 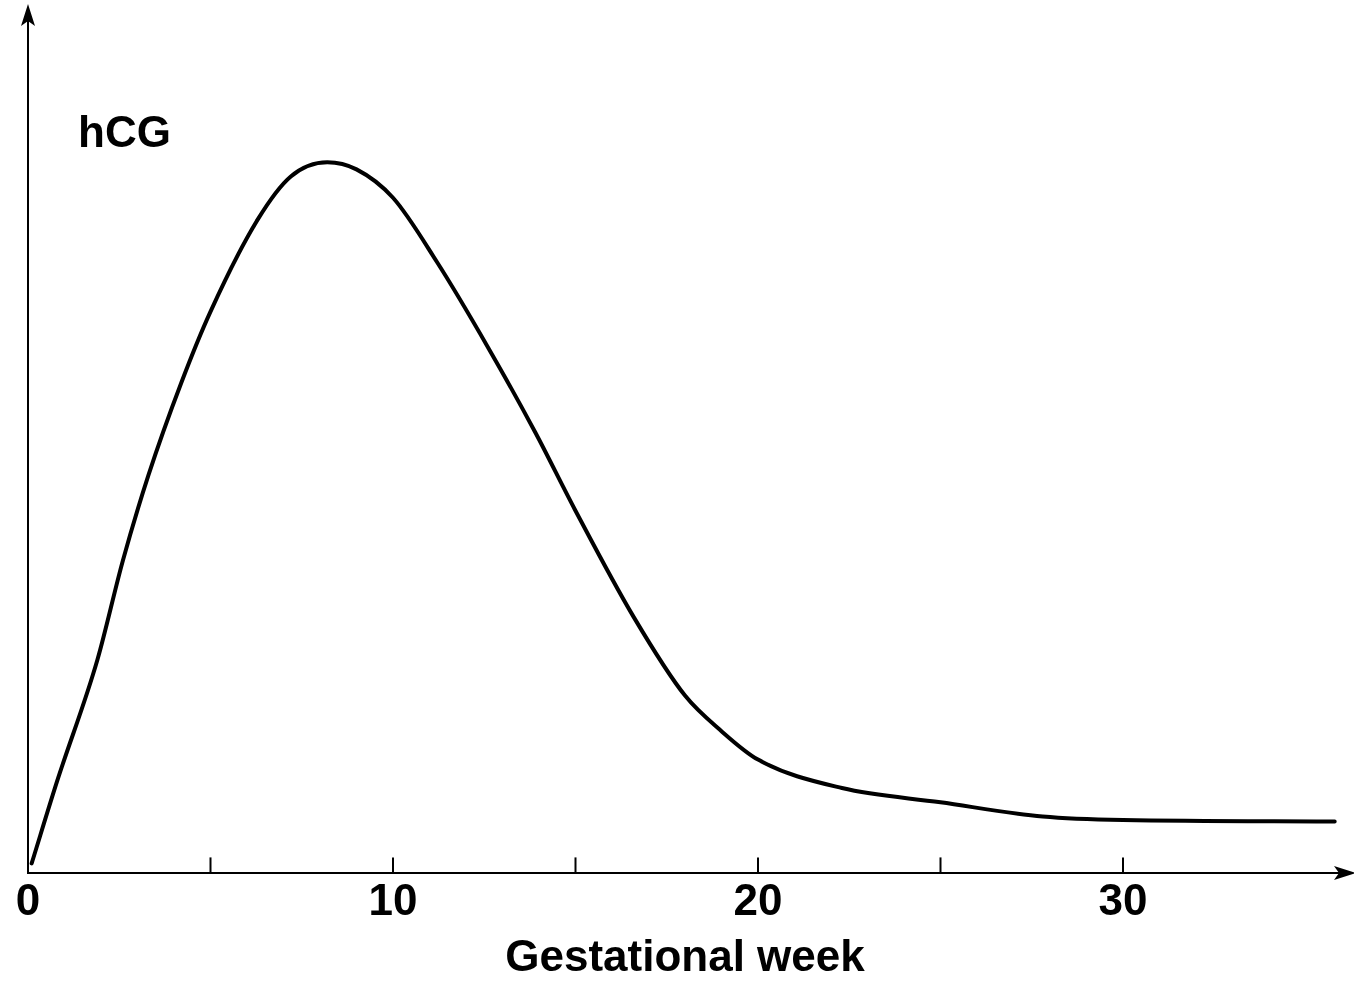 I want to click on x-tick-label: 20, so click(x=758, y=899).